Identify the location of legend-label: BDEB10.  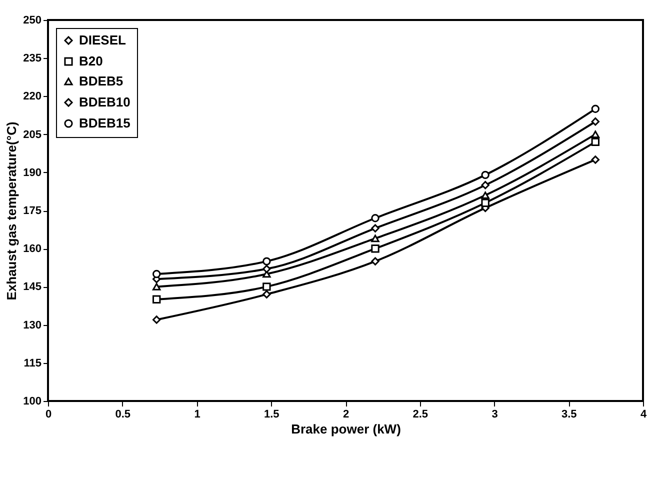
(104, 102).